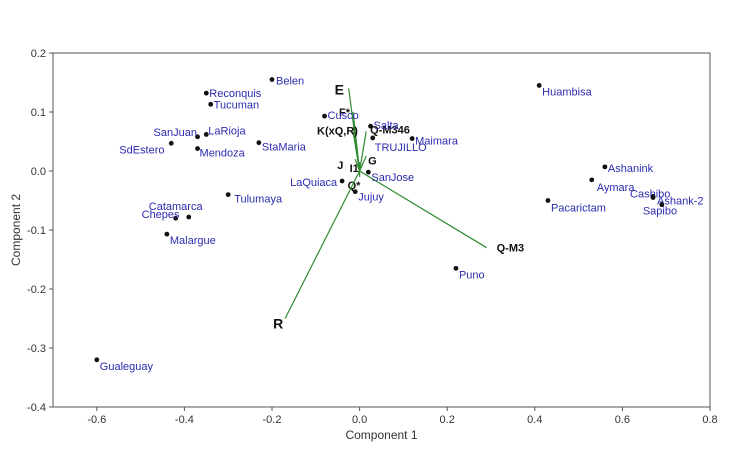  Describe the element at coordinates (236, 105) in the screenshot. I see `point-label: Tucuman` at that location.